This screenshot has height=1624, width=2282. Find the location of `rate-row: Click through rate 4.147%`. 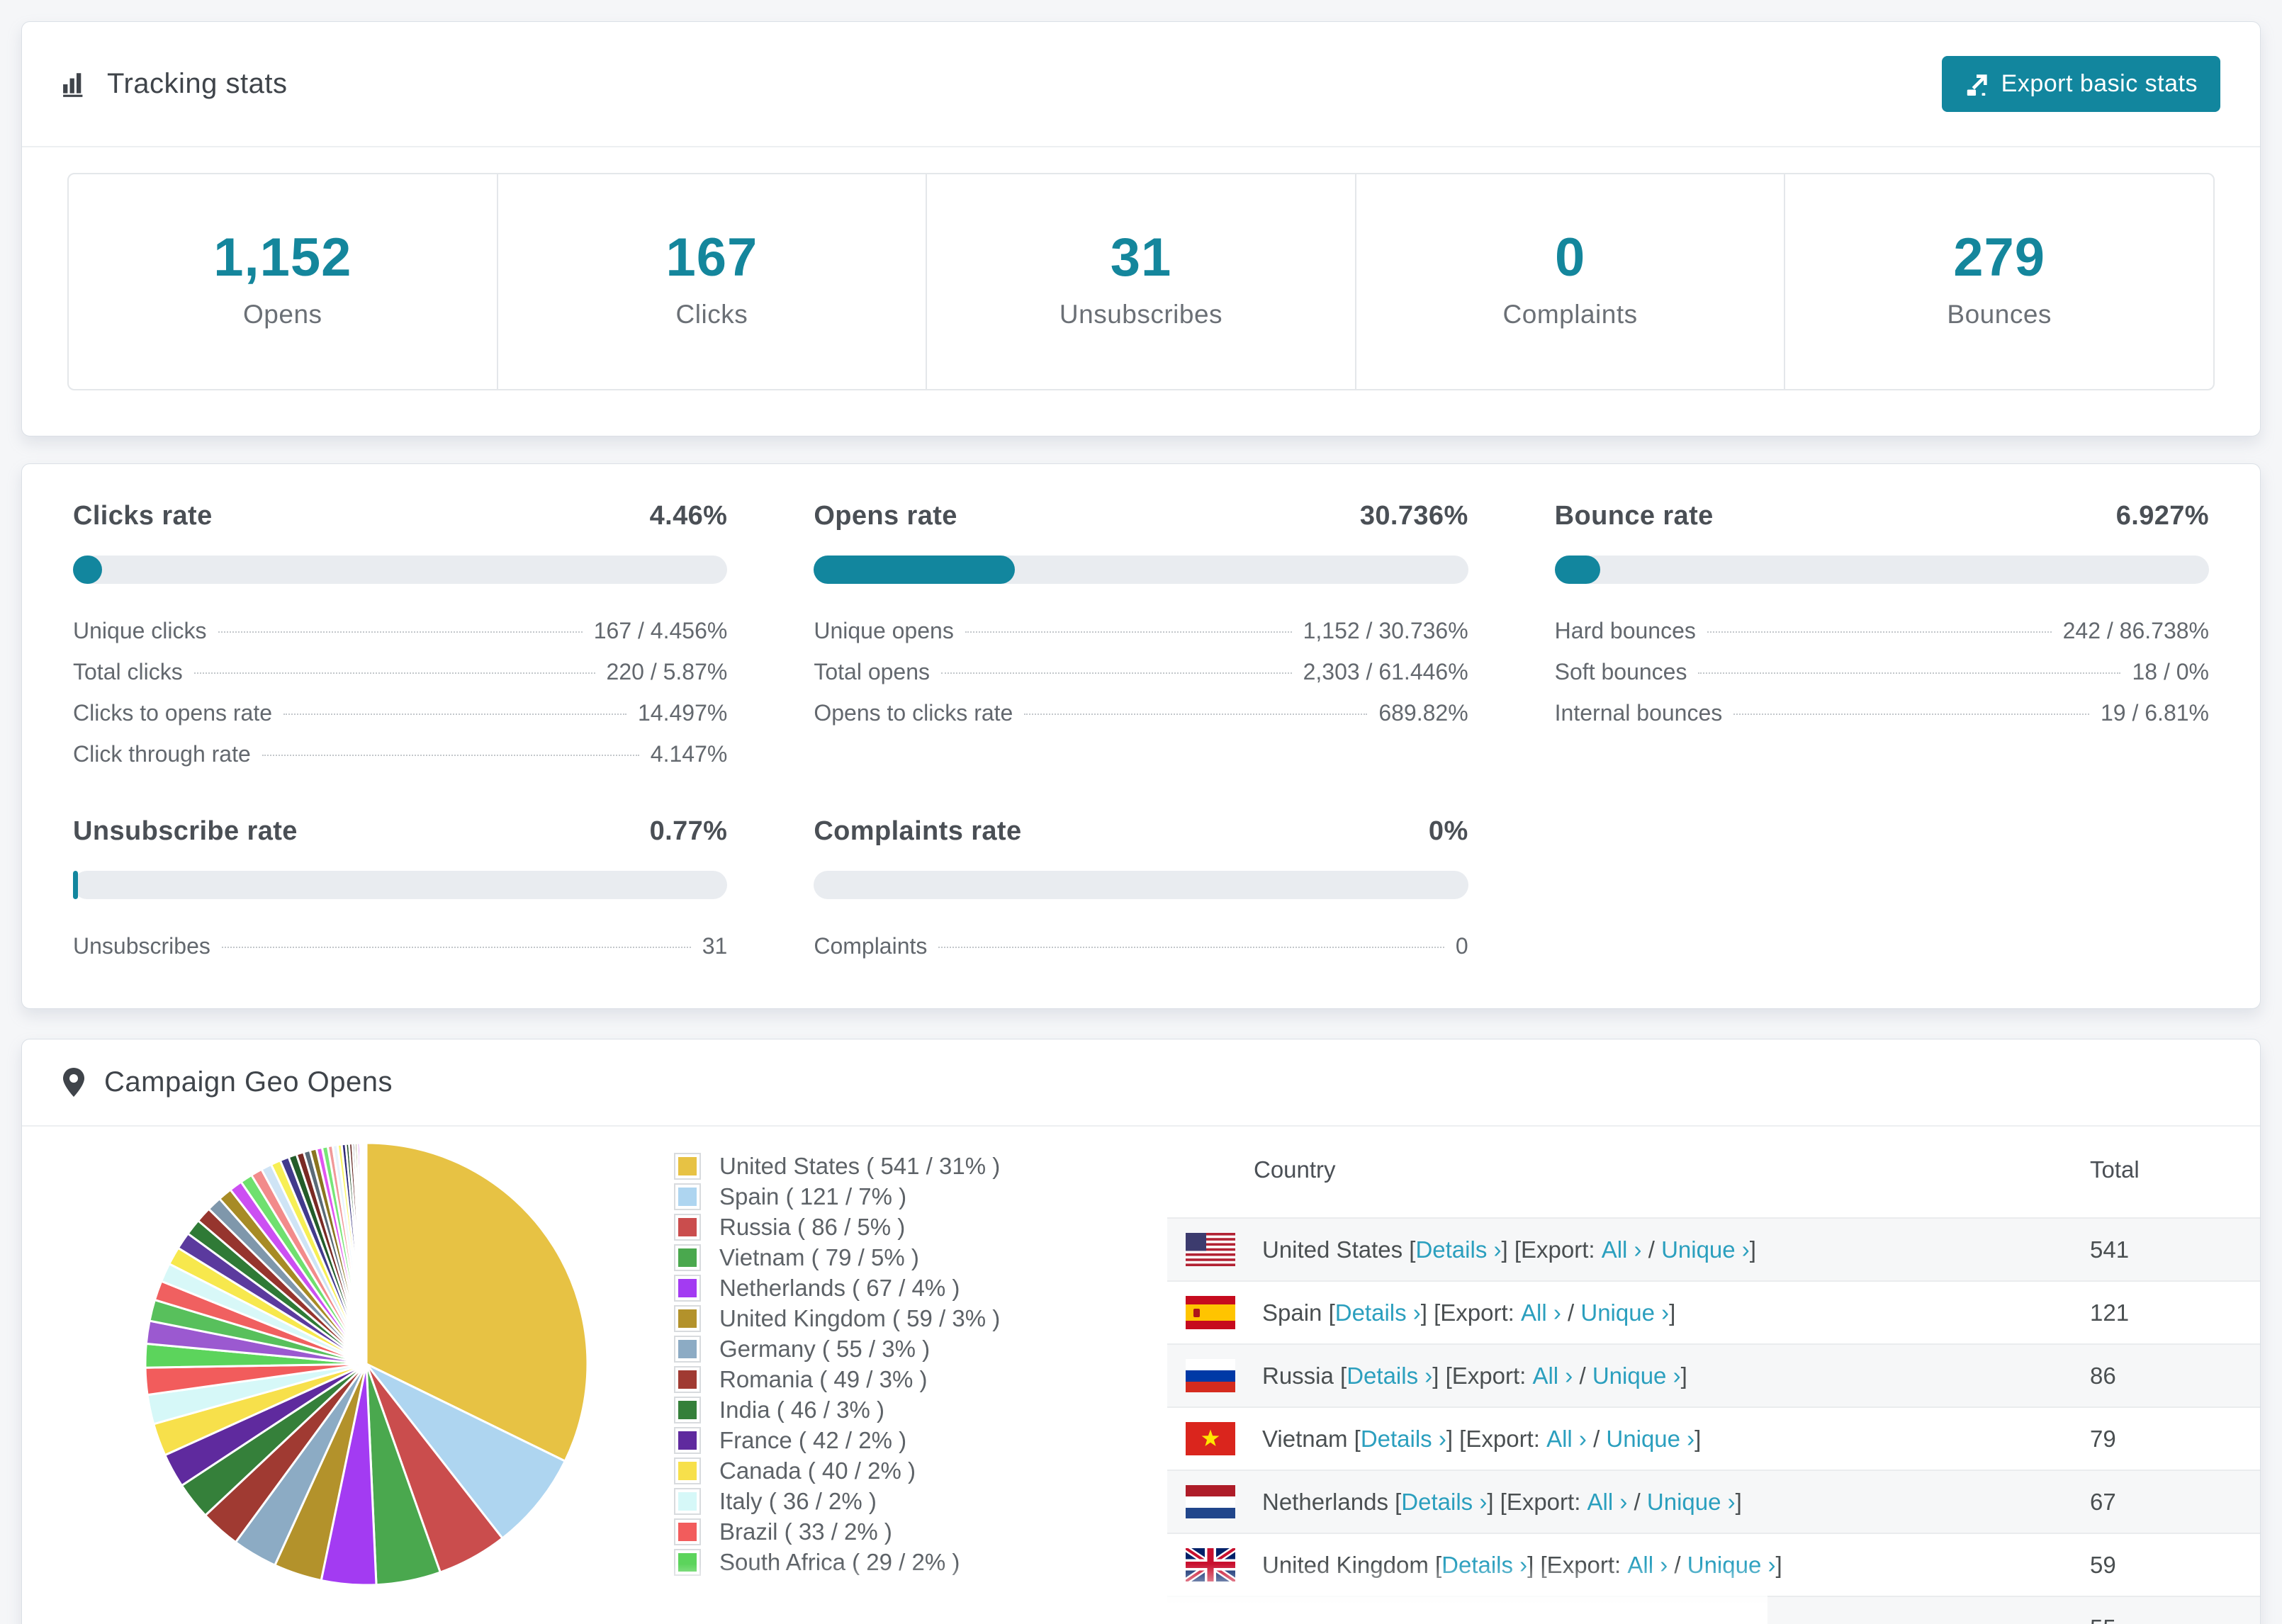

rate-row: Click through rate 4.147% is located at coordinates (400, 745).